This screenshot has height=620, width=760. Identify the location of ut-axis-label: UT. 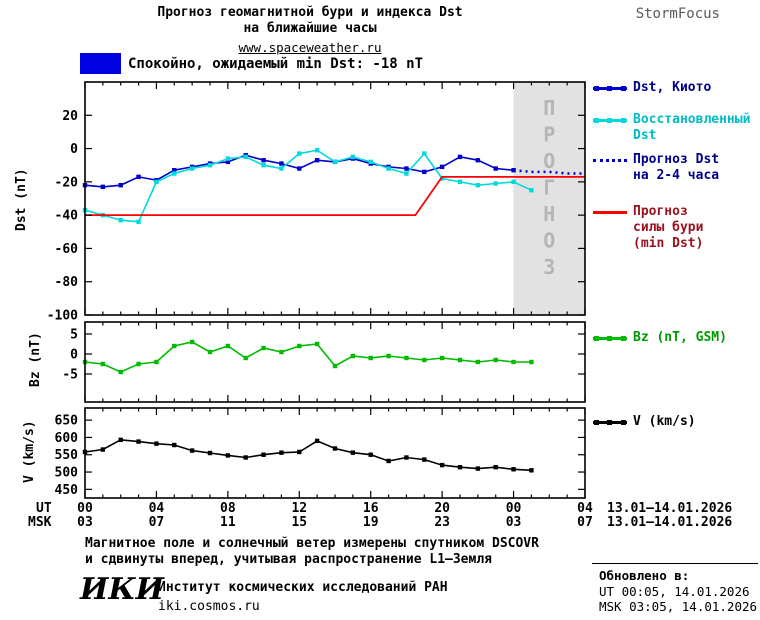
(44, 508).